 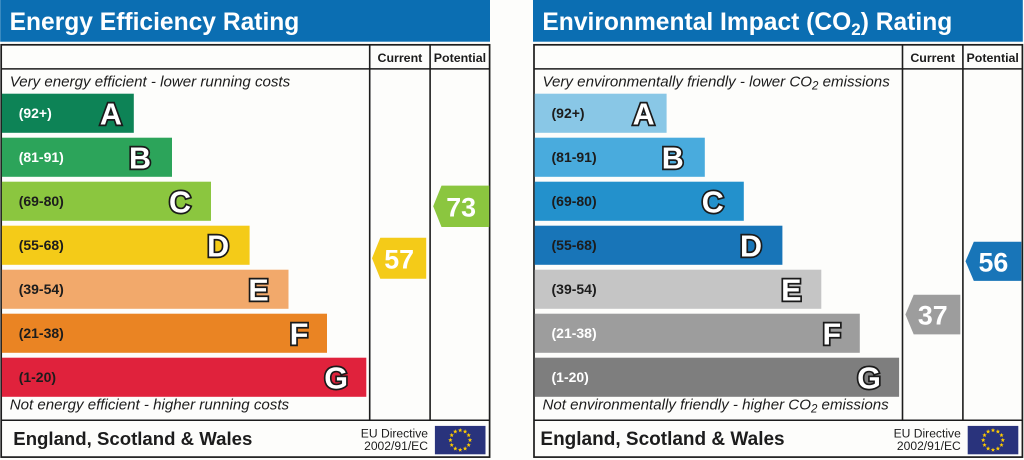 What do you see at coordinates (461, 207) in the screenshot?
I see `svg-text: 73` at bounding box center [461, 207].